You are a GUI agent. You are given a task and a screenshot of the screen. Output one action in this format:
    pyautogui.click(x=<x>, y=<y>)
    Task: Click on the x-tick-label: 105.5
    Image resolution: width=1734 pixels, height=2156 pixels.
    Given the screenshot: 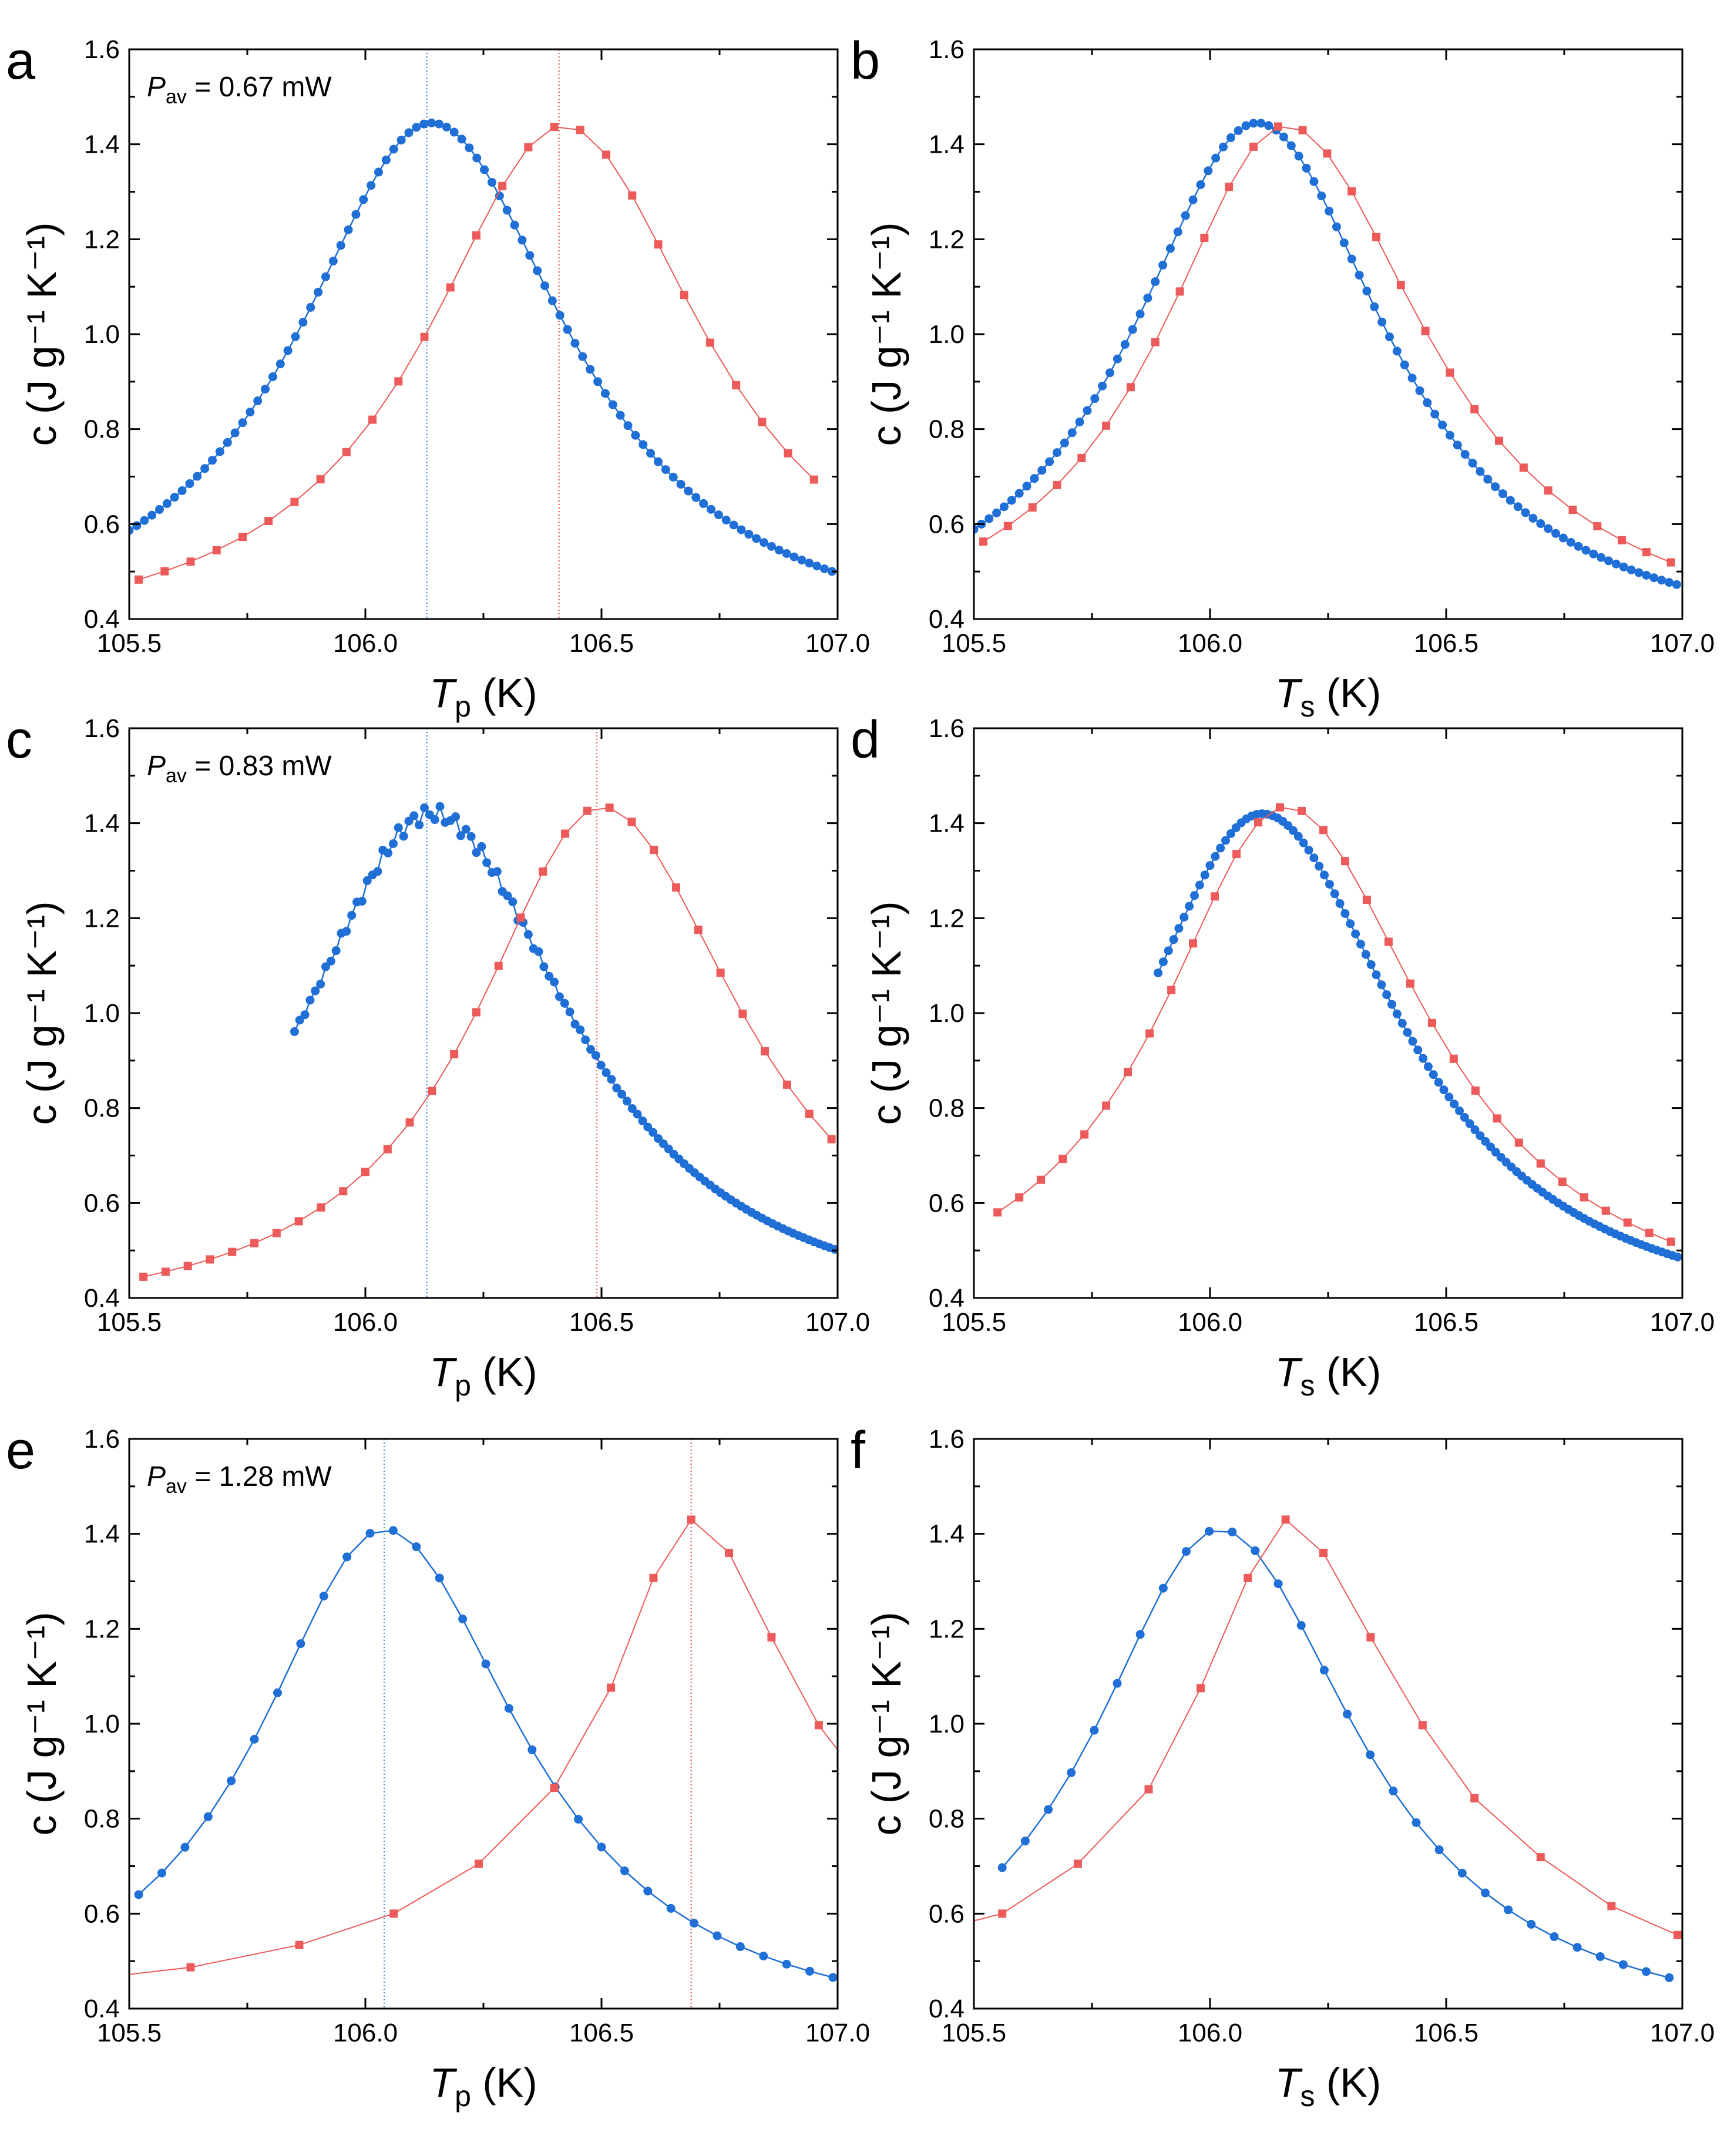 What is the action you would take?
    pyautogui.click(x=974, y=1322)
    